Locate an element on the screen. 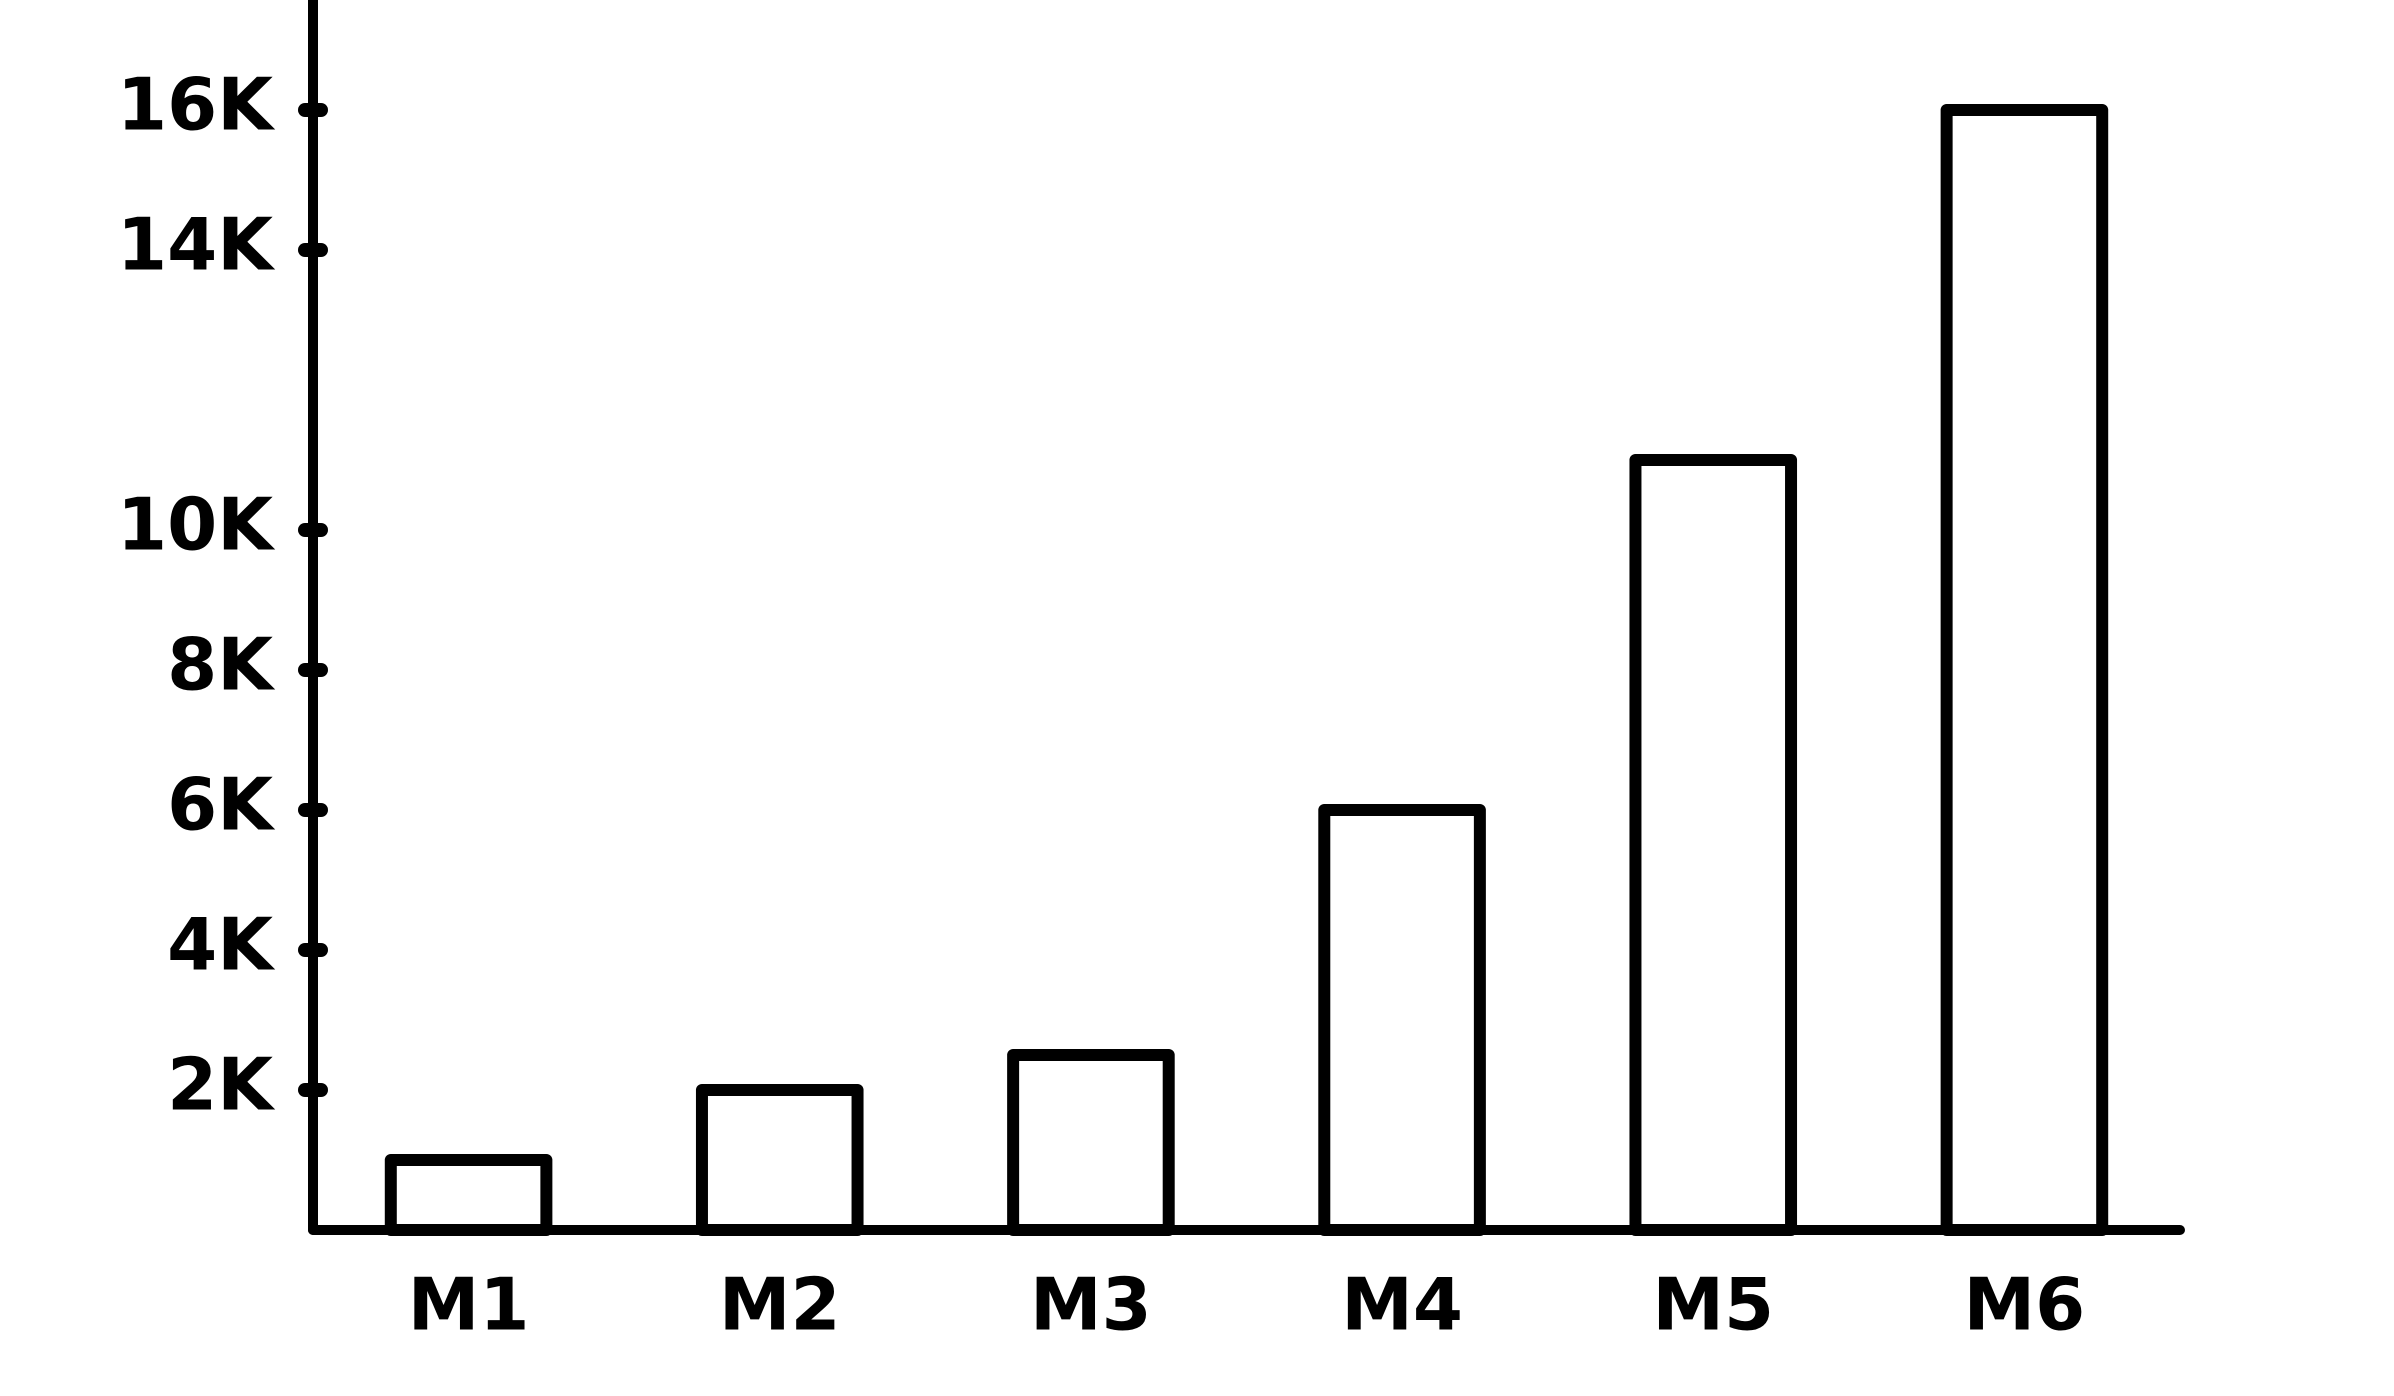 The height and width of the screenshot is (1396, 2394). y-tick-label: 4K is located at coordinates (221, 945).